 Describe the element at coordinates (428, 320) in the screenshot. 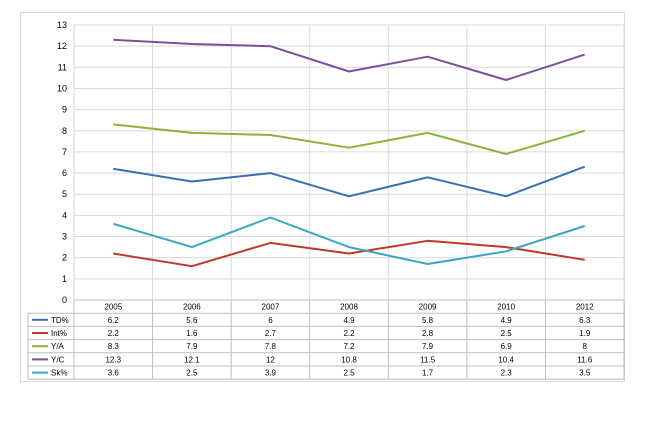

I see `data-label: 5.8` at that location.